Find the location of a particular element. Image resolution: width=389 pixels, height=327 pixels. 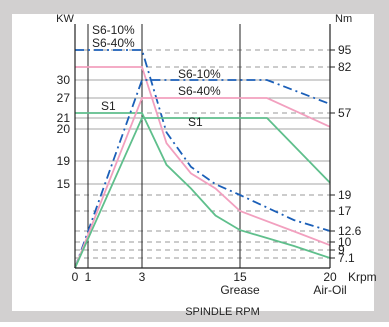

x-tick-20: 20 is located at coordinates (330, 277).